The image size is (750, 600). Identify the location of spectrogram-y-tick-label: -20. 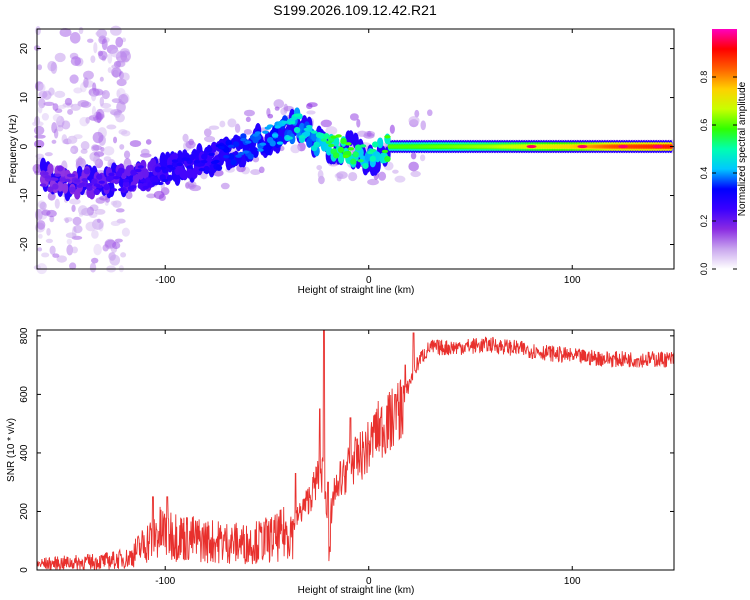
(24, 244).